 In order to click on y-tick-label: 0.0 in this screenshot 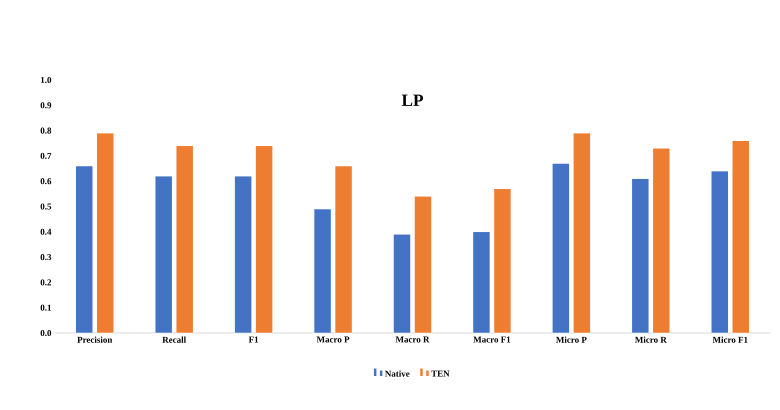, I will do `click(46, 333)`.